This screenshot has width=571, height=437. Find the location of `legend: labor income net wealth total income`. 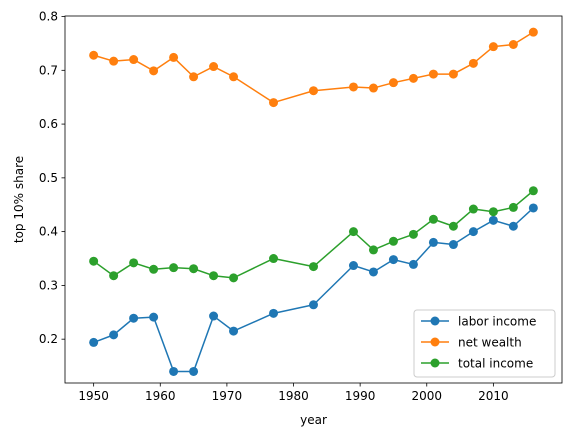

legend: labor income net wealth total income is located at coordinates (484, 343).